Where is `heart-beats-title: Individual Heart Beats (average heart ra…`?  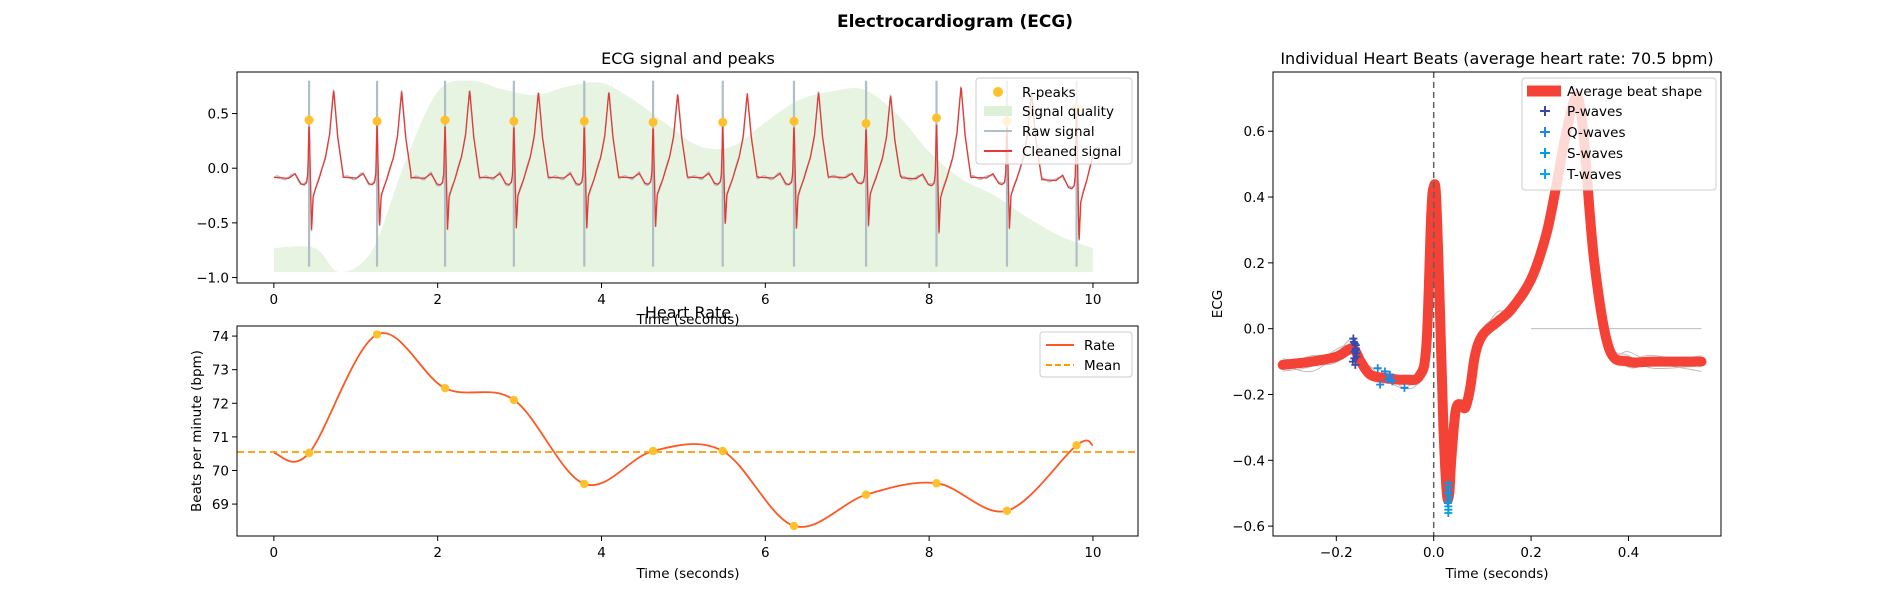 heart-beats-title: Individual Heart Beats (average heart ra… is located at coordinates (1496, 58).